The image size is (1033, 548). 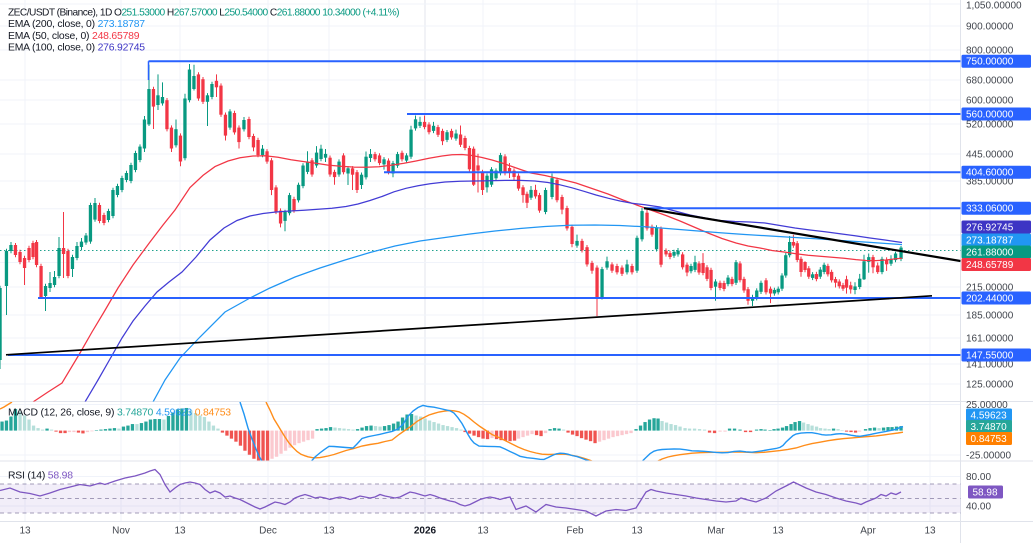 What do you see at coordinates (990, 265) in the screenshot?
I see `svg-text: 248.65789` at bounding box center [990, 265].